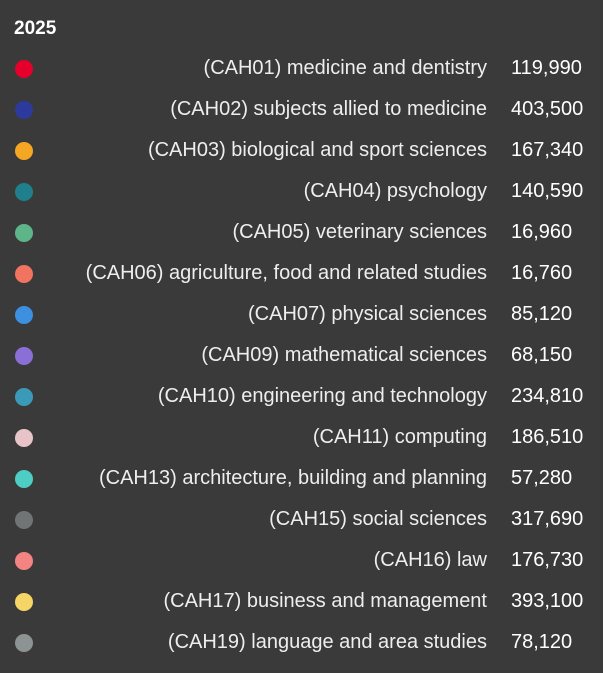 The width and height of the screenshot is (603, 673). Describe the element at coordinates (322, 396) in the screenshot. I see `item-label: (CAH10) engineering and technology` at that location.